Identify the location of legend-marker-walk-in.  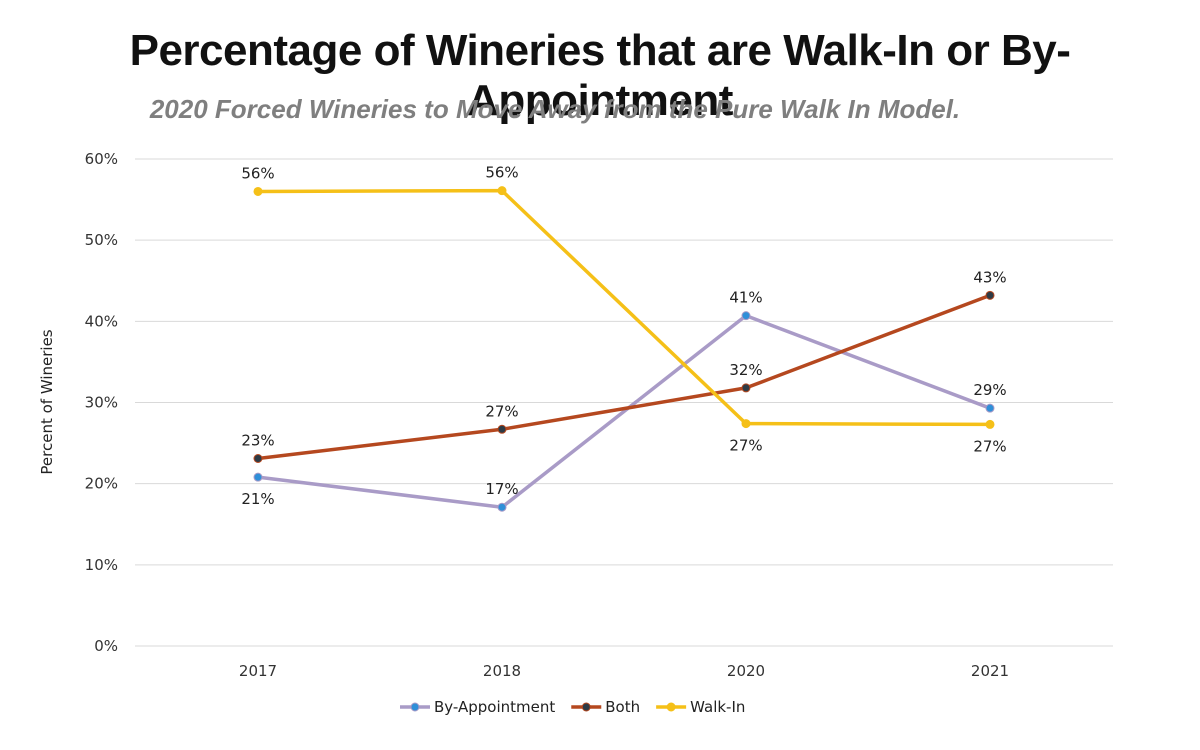
(671, 707).